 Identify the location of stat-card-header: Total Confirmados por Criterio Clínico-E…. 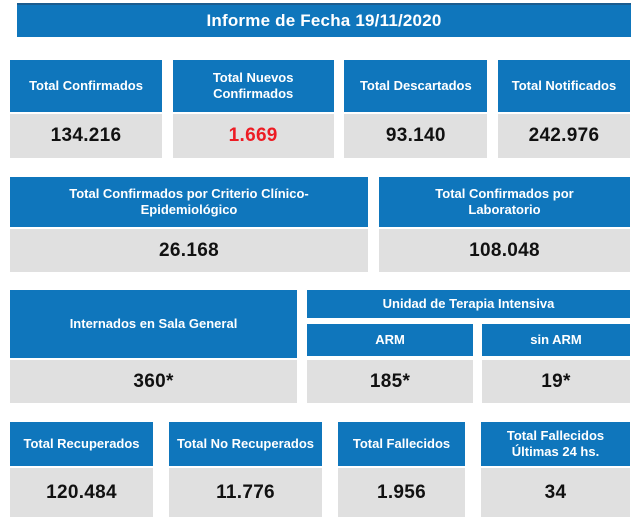
(189, 202).